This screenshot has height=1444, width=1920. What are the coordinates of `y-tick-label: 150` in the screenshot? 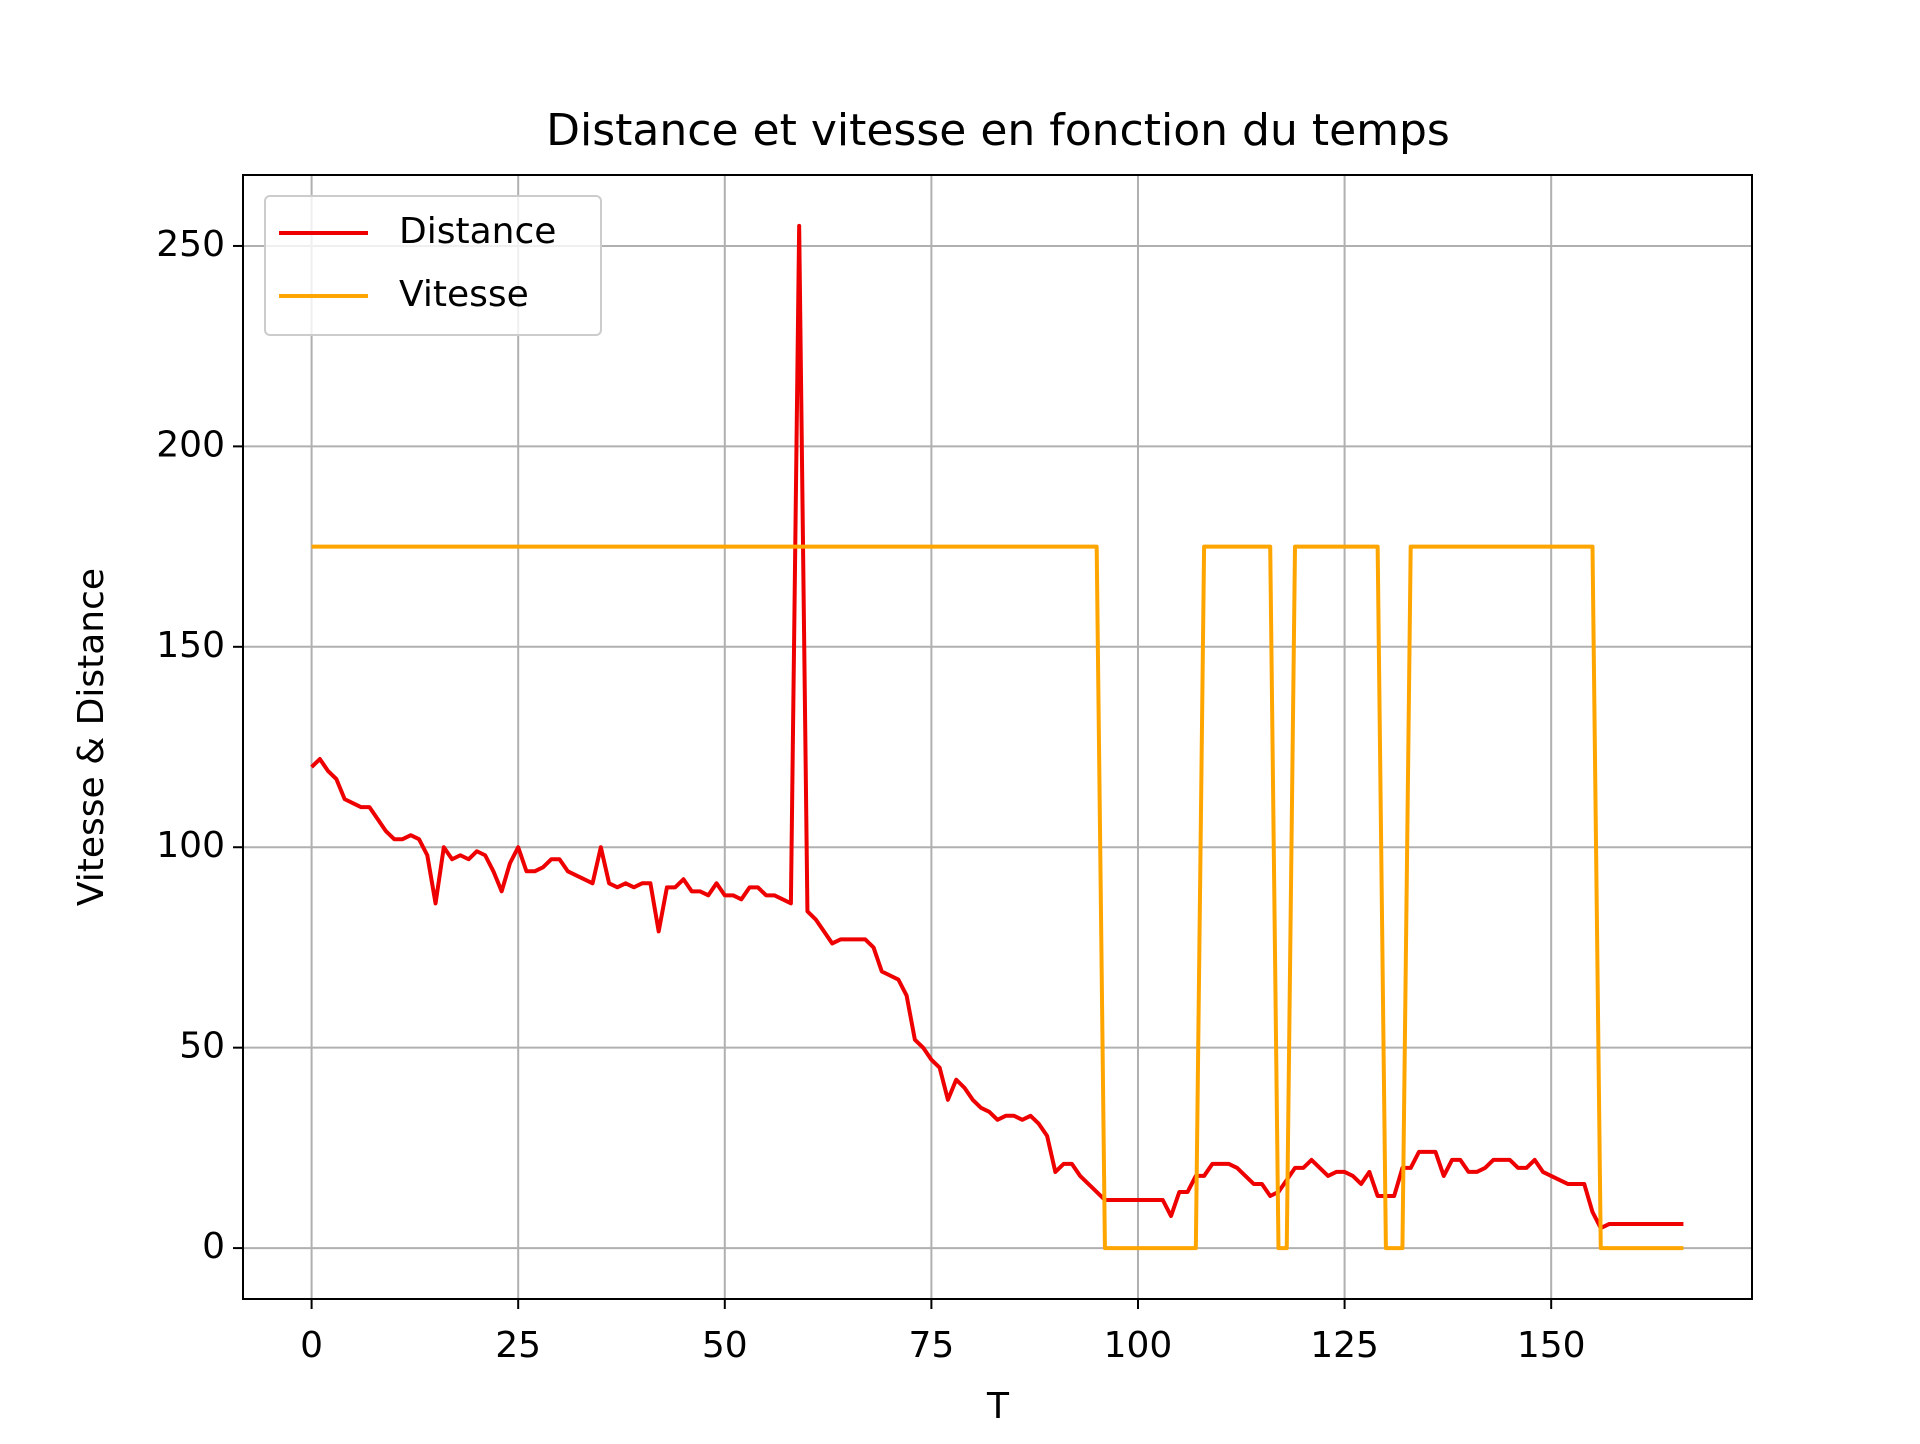 It's located at (190, 645).